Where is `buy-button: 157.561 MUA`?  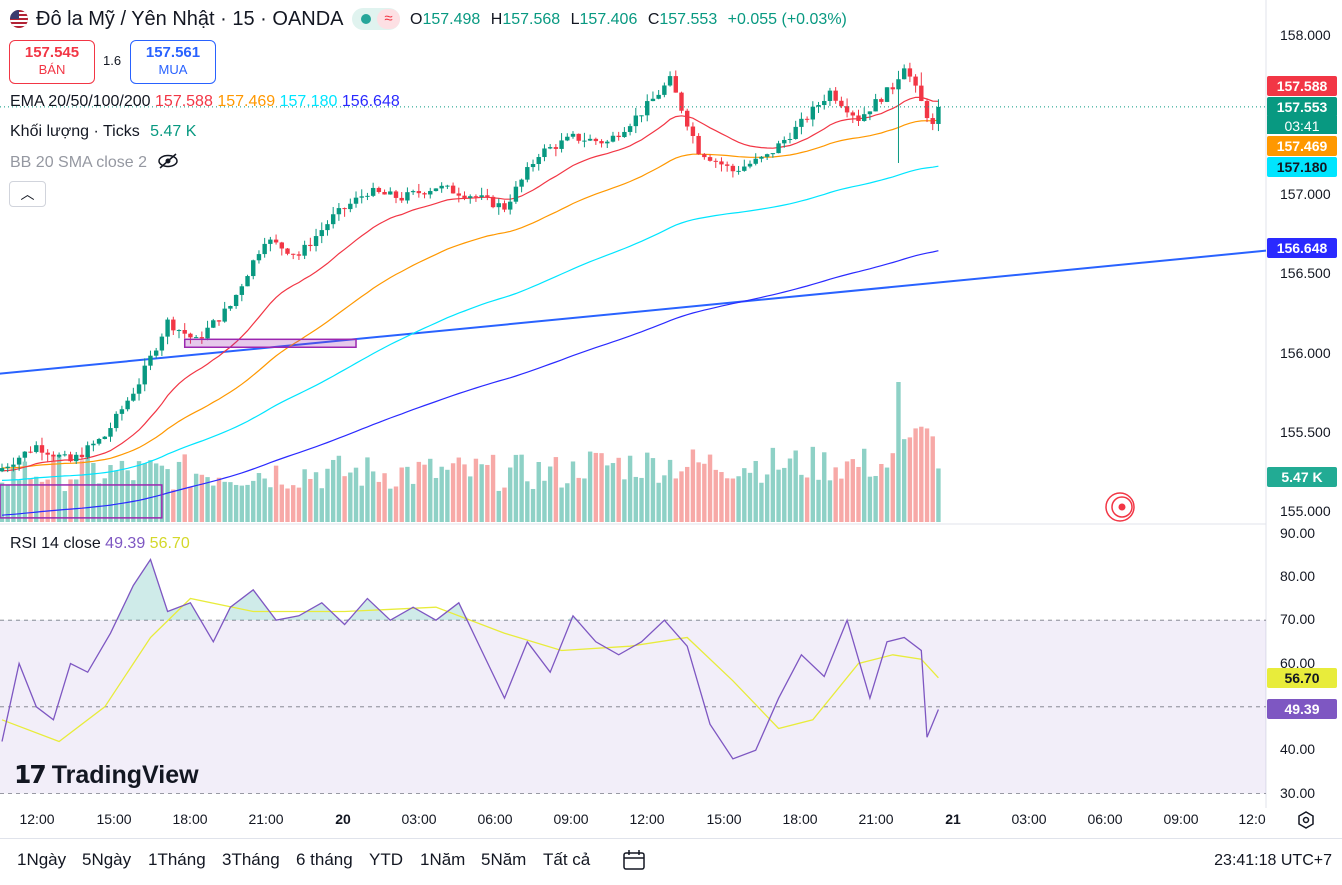
buy-button: 157.561 MUA is located at coordinates (173, 62).